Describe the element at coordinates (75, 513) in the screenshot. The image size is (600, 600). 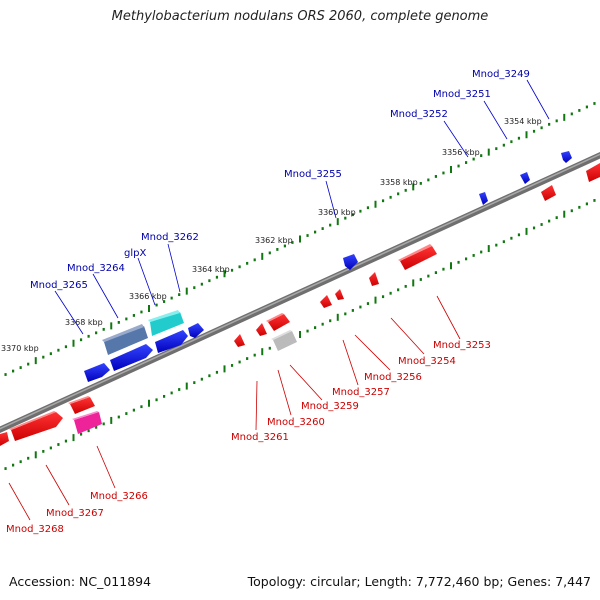
I see `label-mnod-3267: Mnod_3267` at that location.